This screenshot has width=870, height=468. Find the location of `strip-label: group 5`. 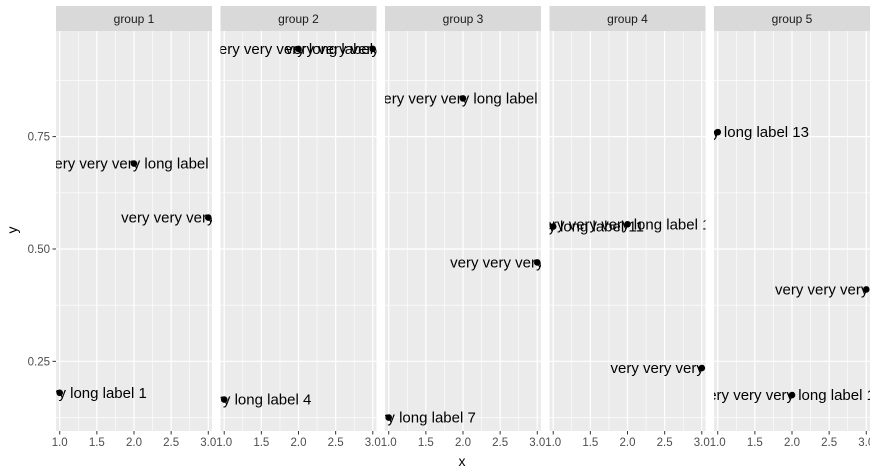

strip-label: group 5 is located at coordinates (792, 19).